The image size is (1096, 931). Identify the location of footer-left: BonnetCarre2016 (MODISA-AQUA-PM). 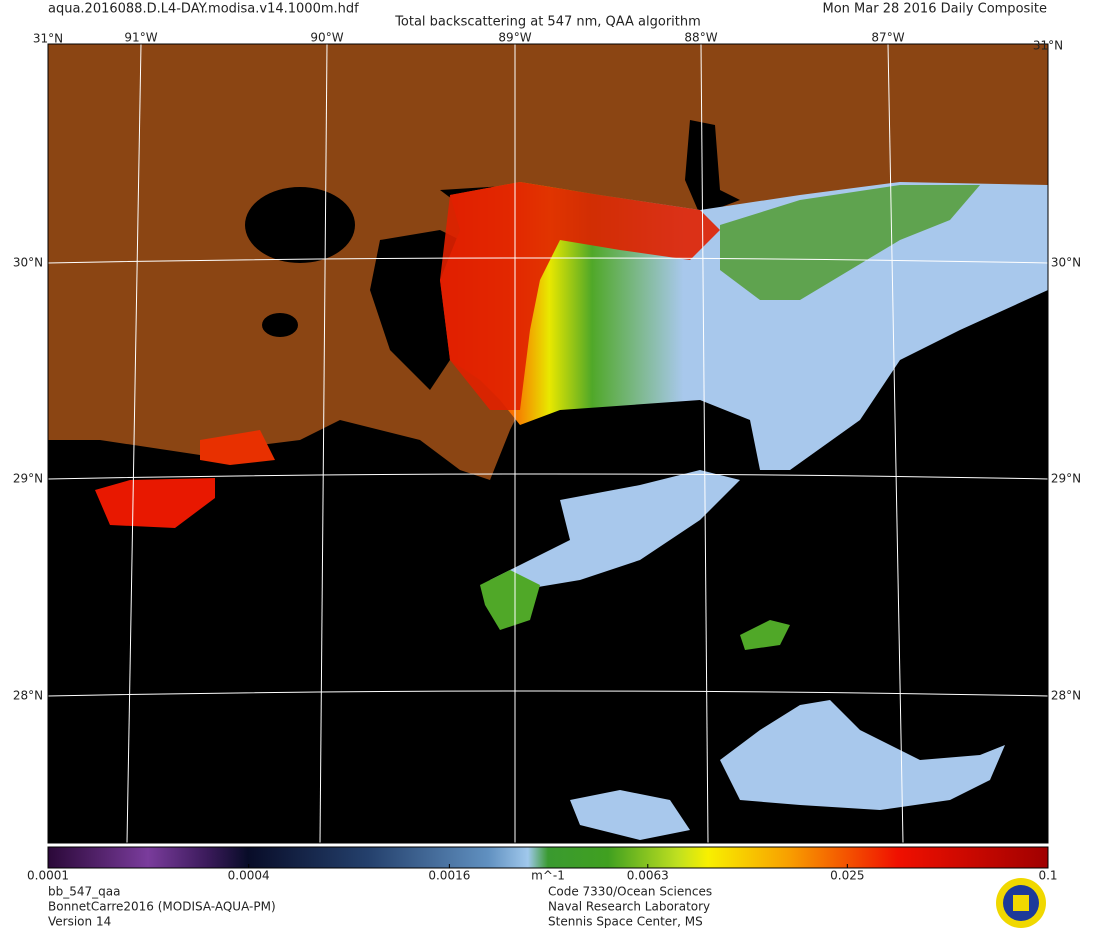
(162, 907).